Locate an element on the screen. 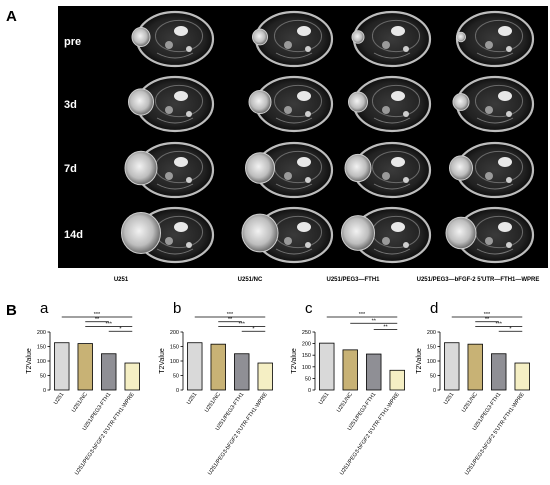  mri-scan-r3-c2 is located at coordinates (289, 170).